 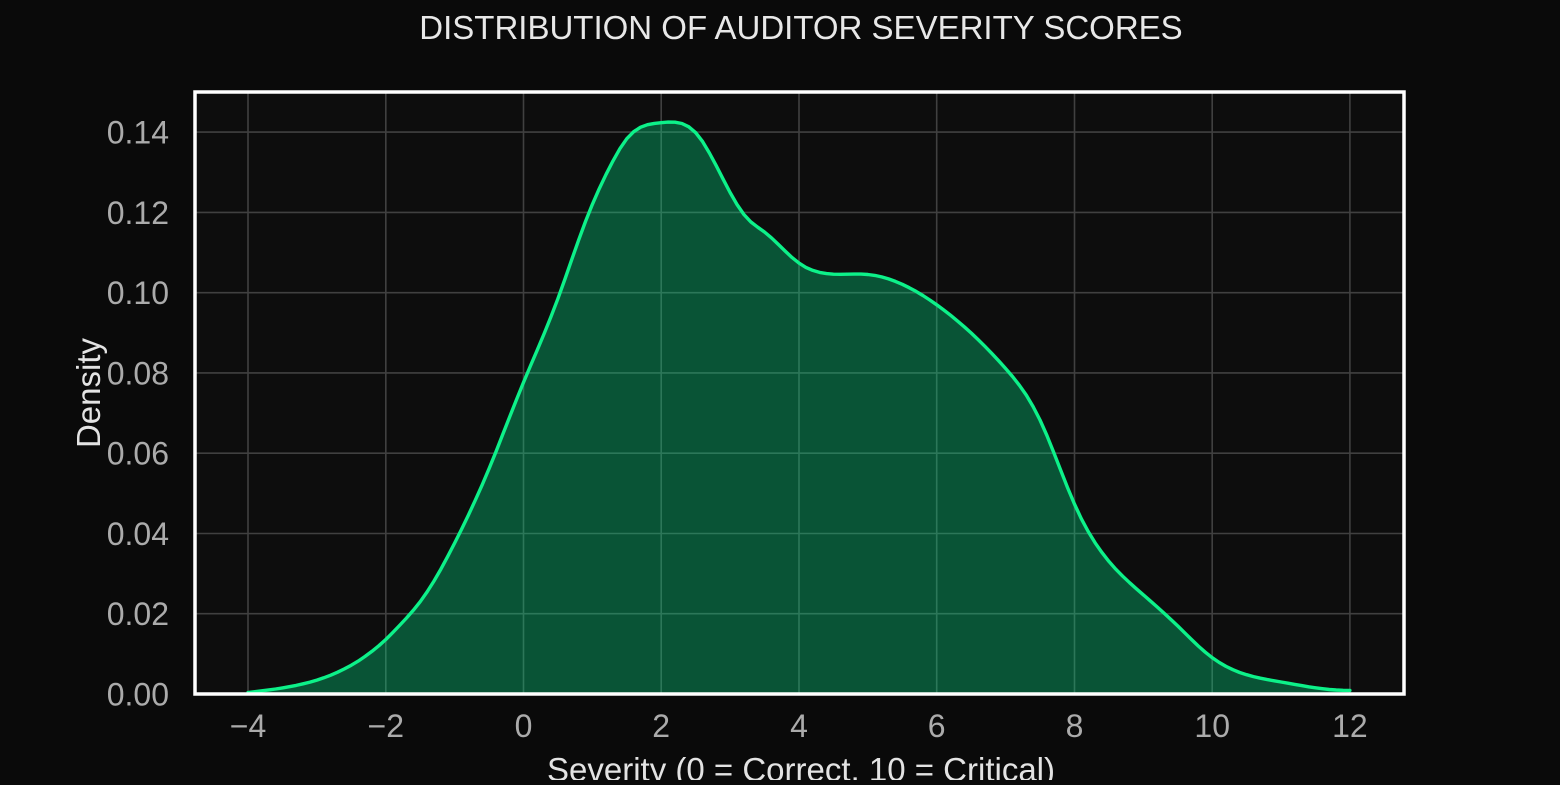 I want to click on svg-text: Density, so click(x=88, y=392).